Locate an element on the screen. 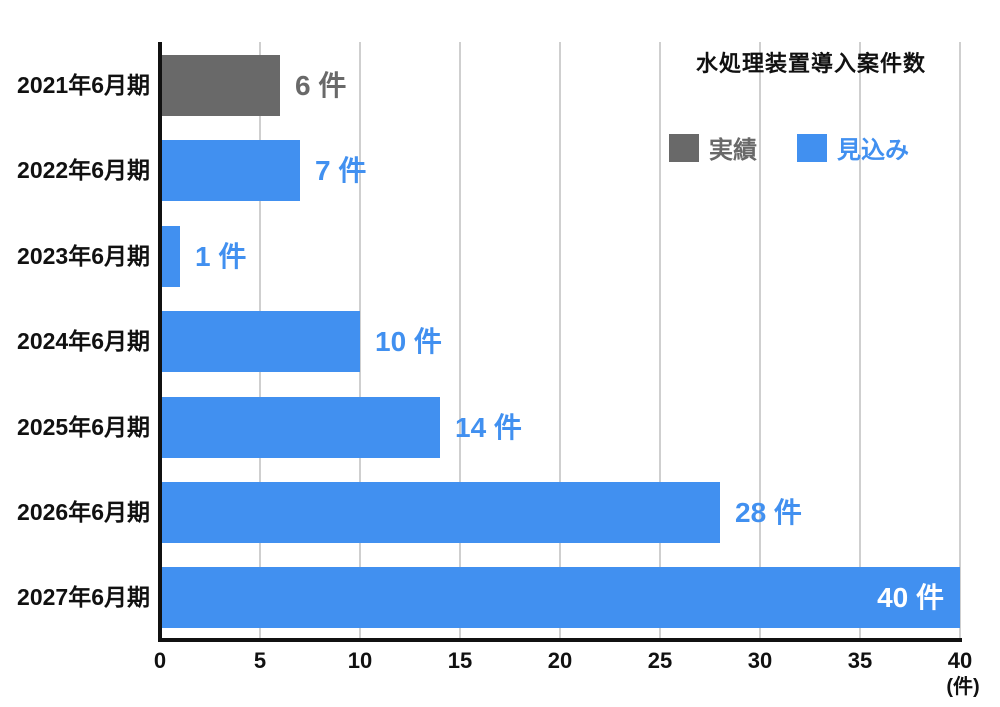  x-tick-40: 40 is located at coordinates (960, 660).